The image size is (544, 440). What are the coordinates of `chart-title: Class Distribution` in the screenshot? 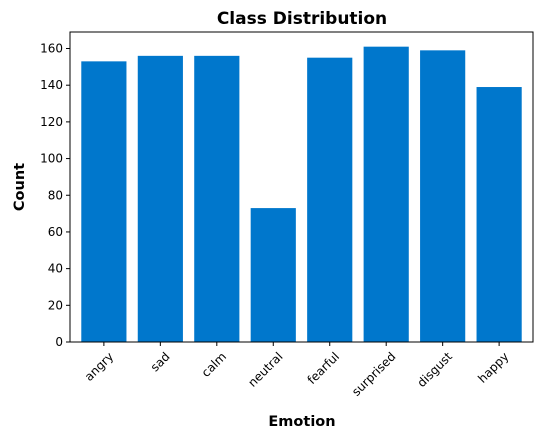 It's located at (302, 19).